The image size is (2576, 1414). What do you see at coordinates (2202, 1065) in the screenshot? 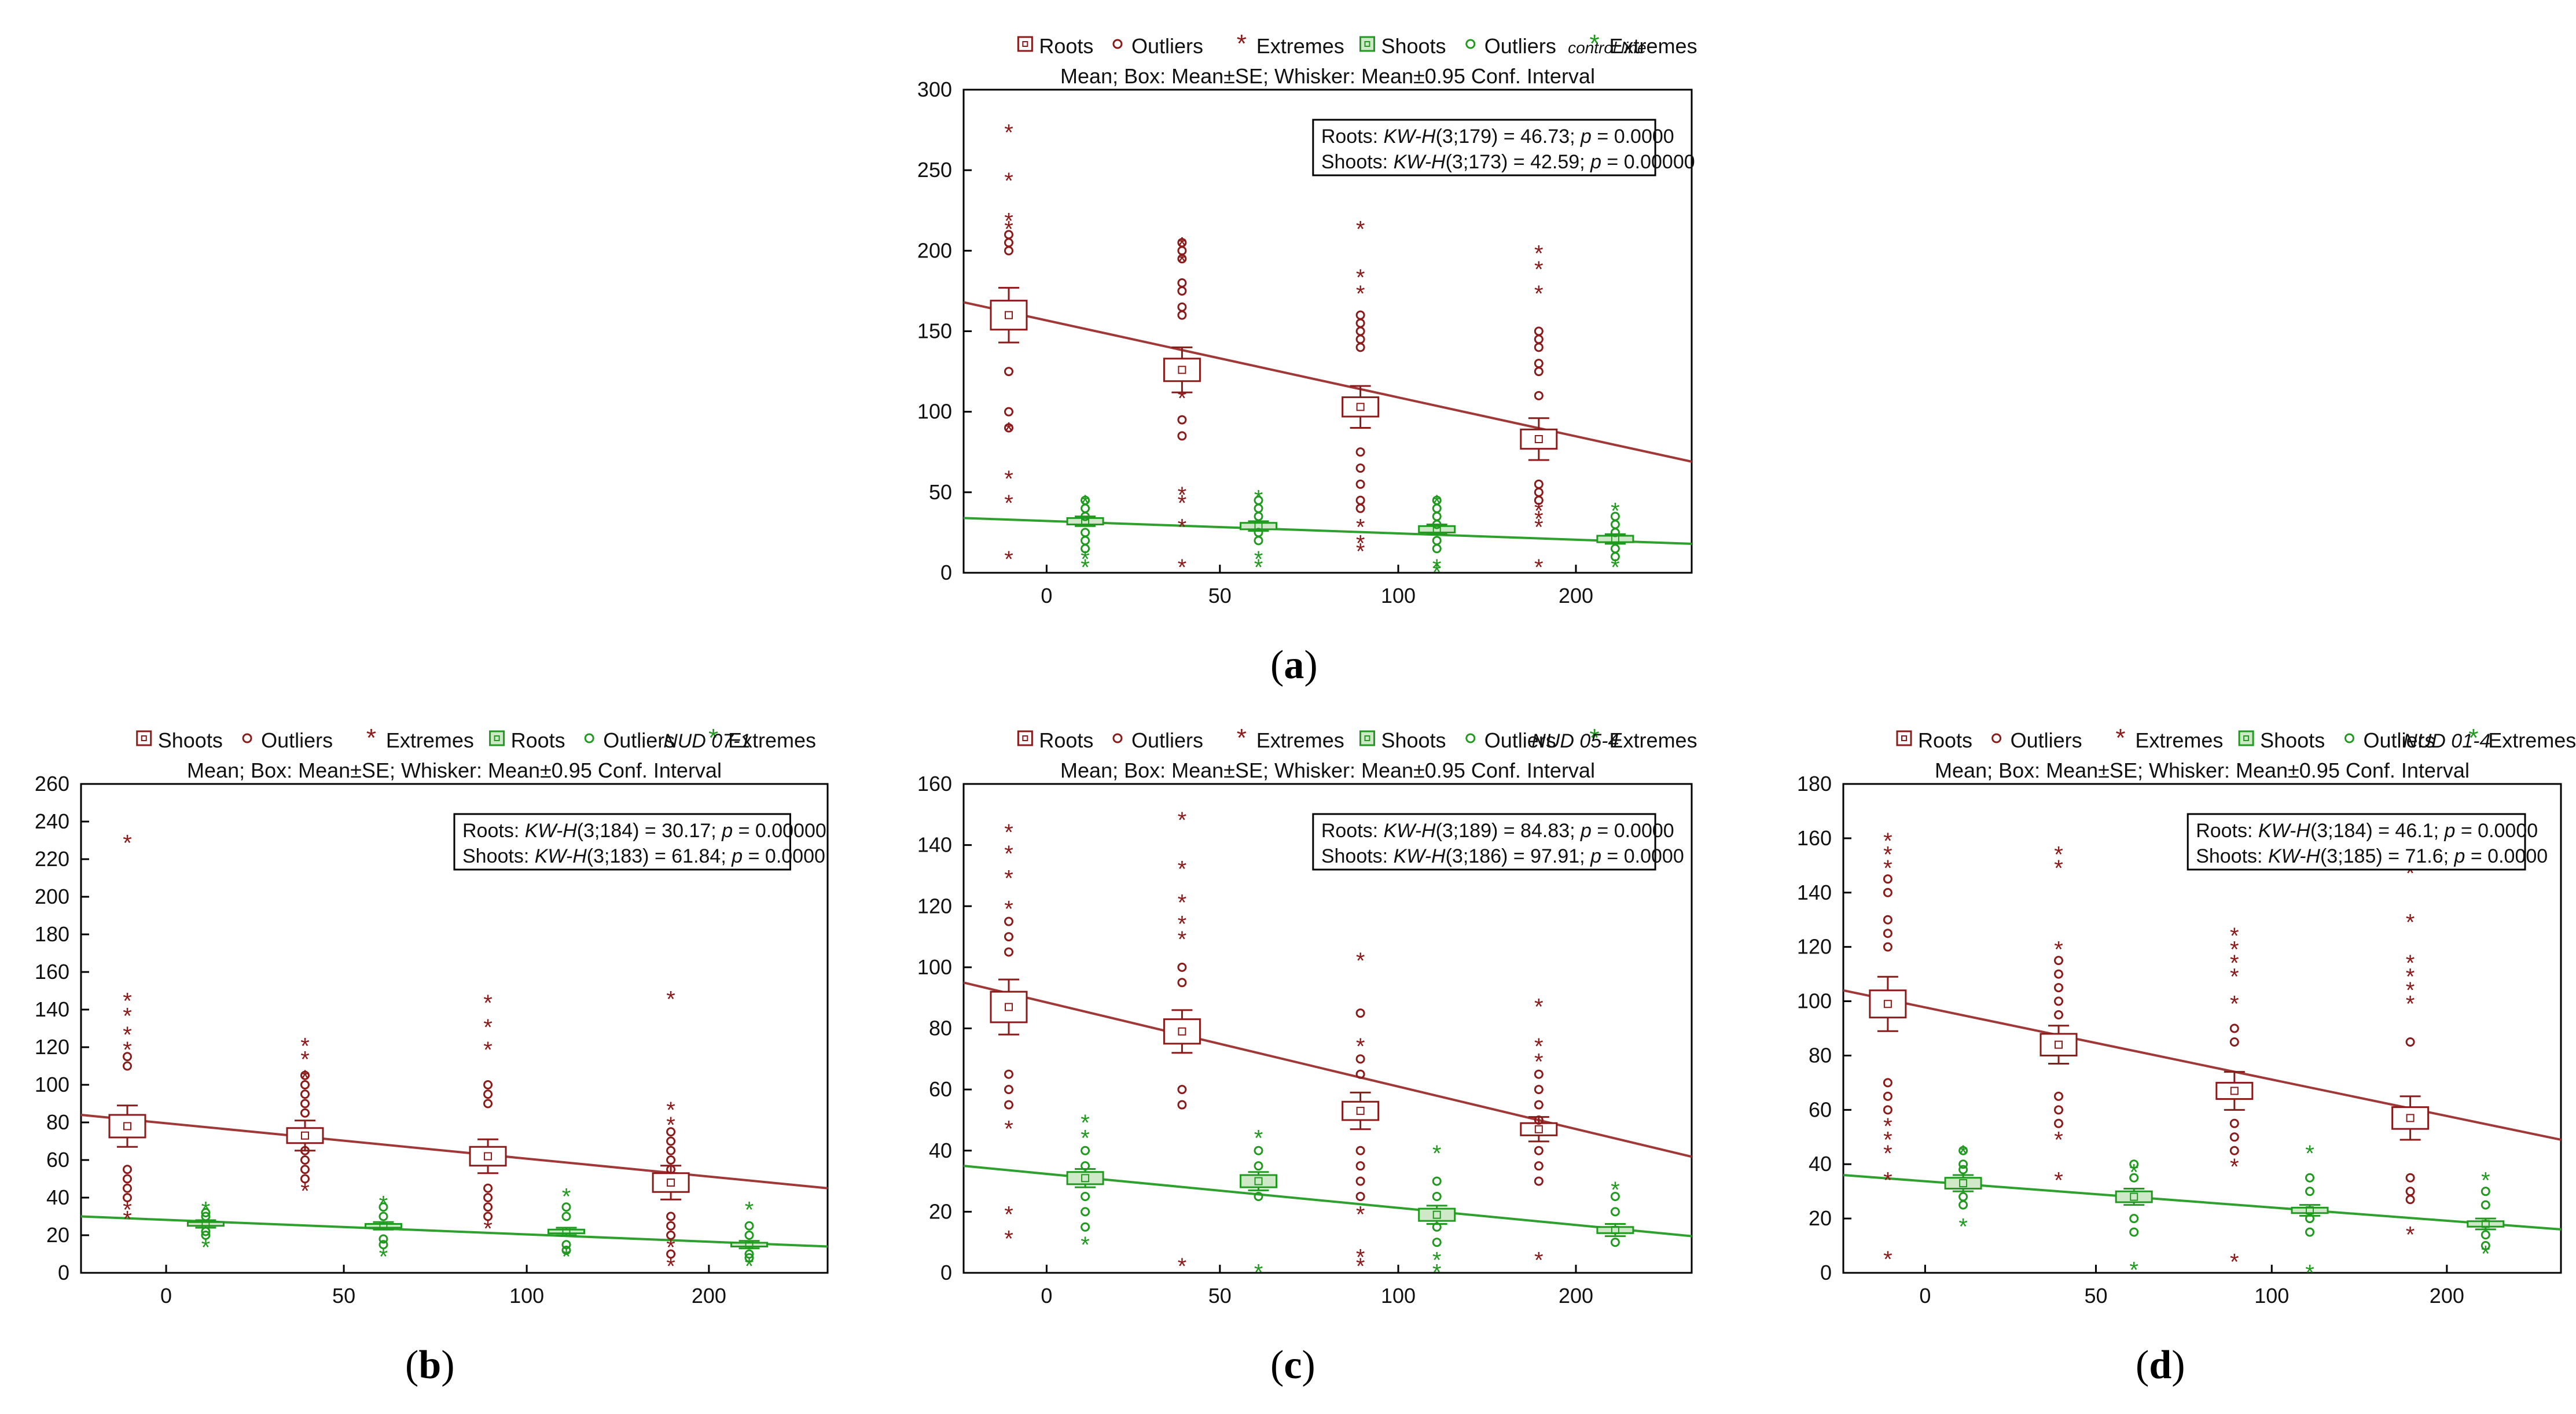
I see `roots-trend-line` at bounding box center [2202, 1065].